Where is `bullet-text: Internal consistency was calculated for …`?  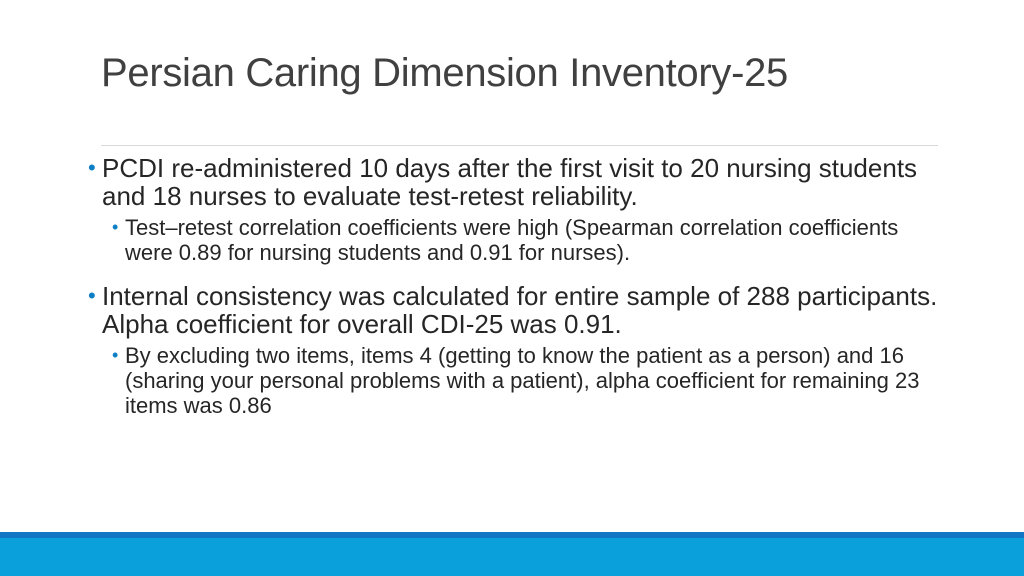 bullet-text: Internal consistency was calculated for … is located at coordinates (520, 310).